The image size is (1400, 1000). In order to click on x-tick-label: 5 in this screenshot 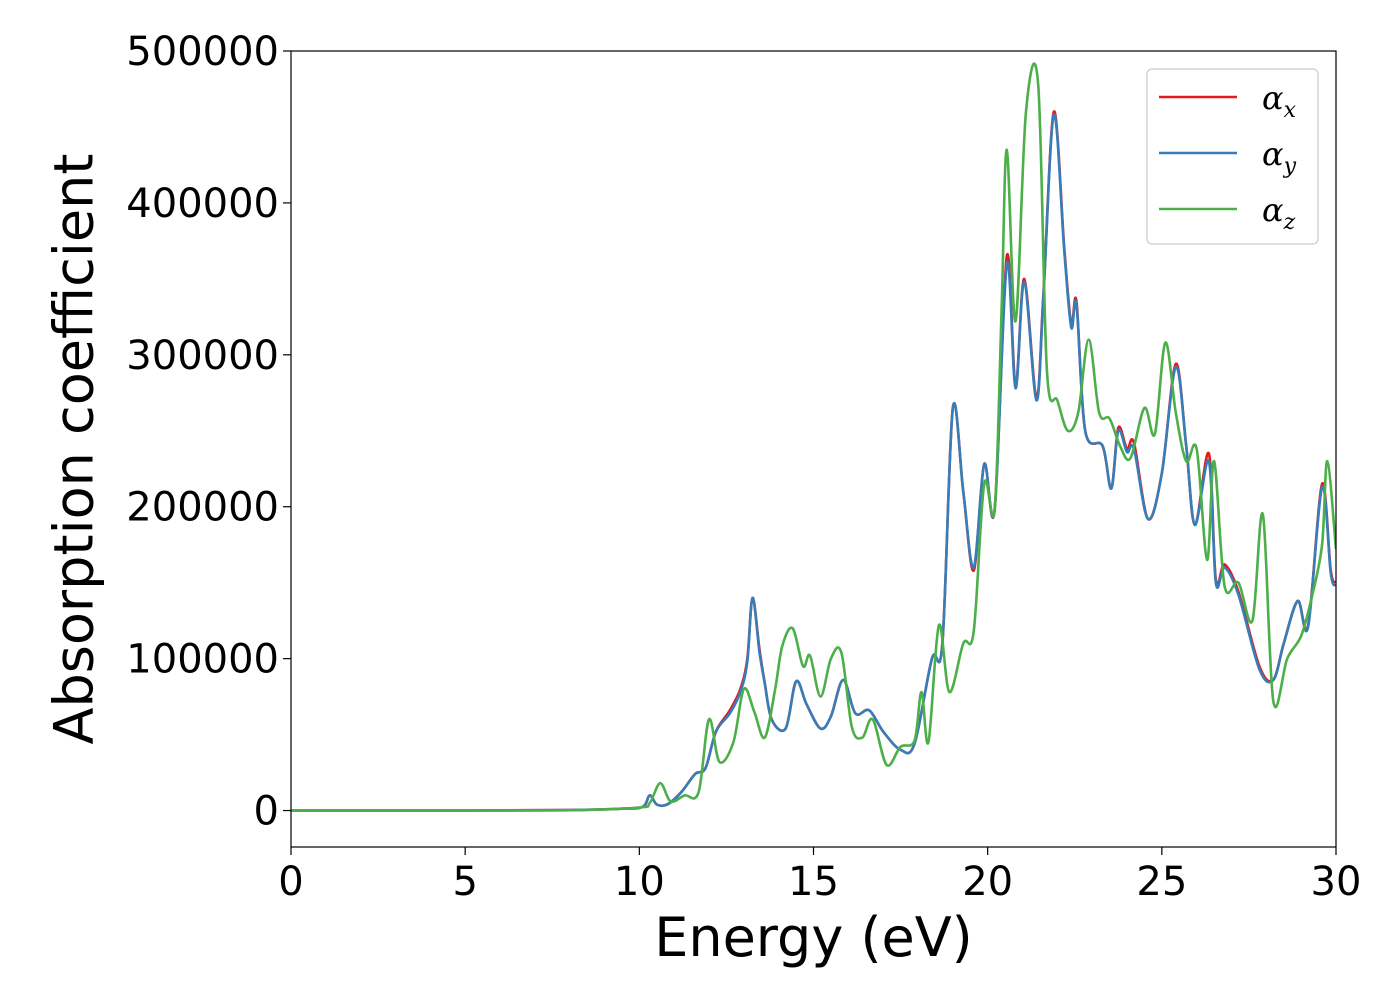, I will do `click(464, 882)`.